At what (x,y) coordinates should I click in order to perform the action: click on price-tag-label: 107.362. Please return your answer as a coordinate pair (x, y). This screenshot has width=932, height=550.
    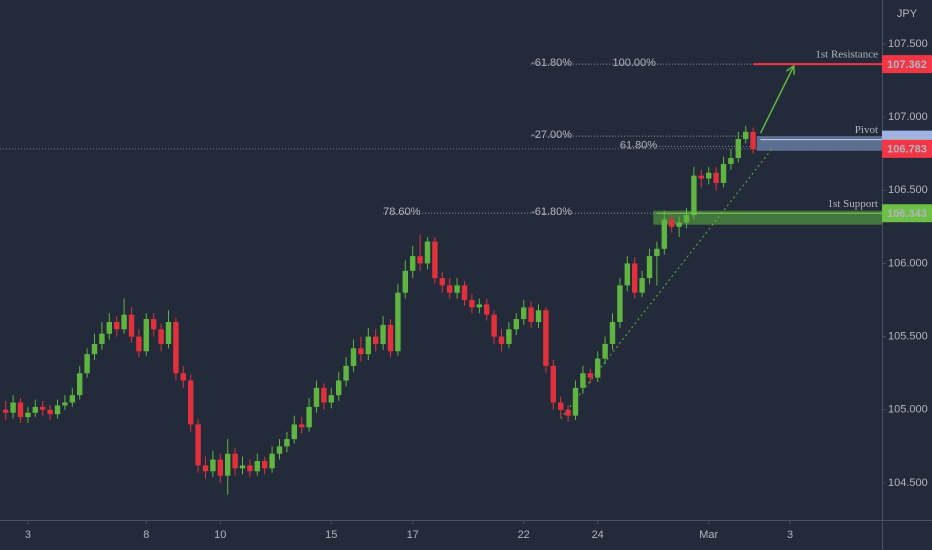
    Looking at the image, I should click on (907, 65).